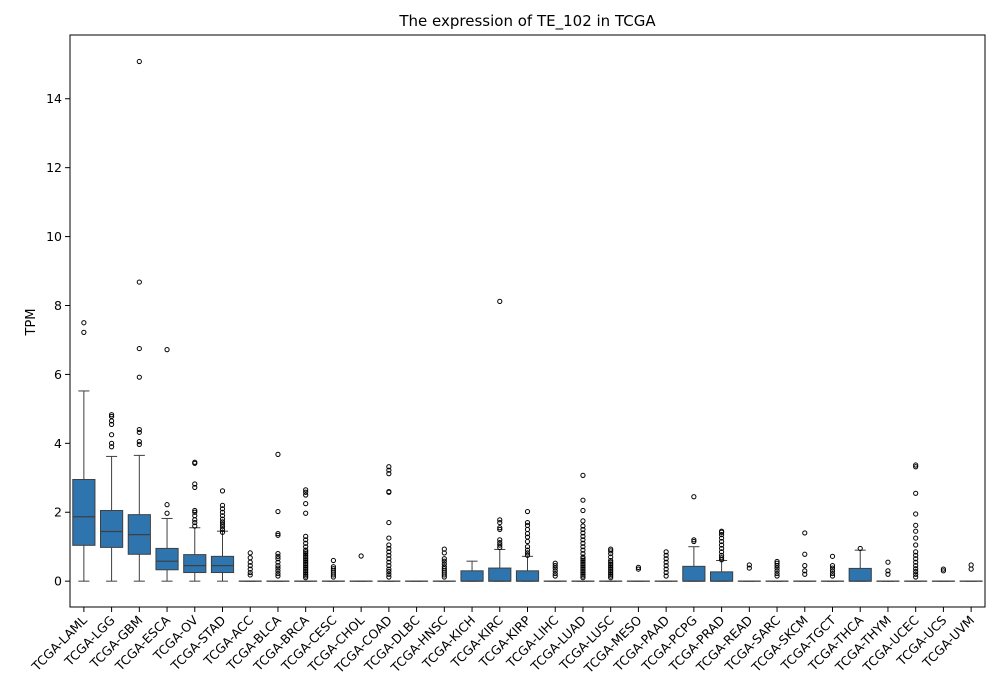 Image resolution: width=1000 pixels, height=700 pixels. I want to click on box-tcga-ucec, so click(916, 522).